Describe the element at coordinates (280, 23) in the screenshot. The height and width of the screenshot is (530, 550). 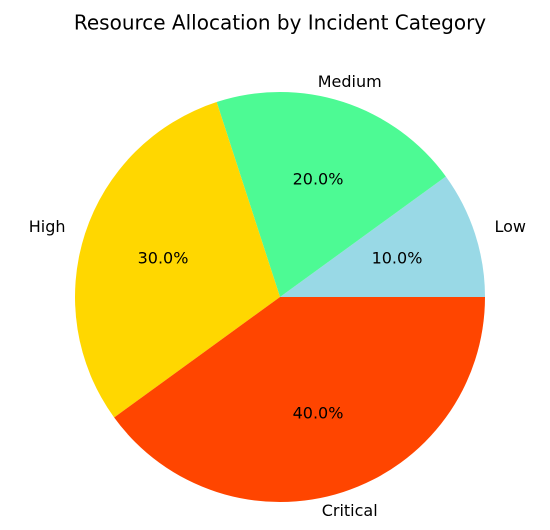
I see `chart-title: Resource Allocation by Incident Category` at that location.